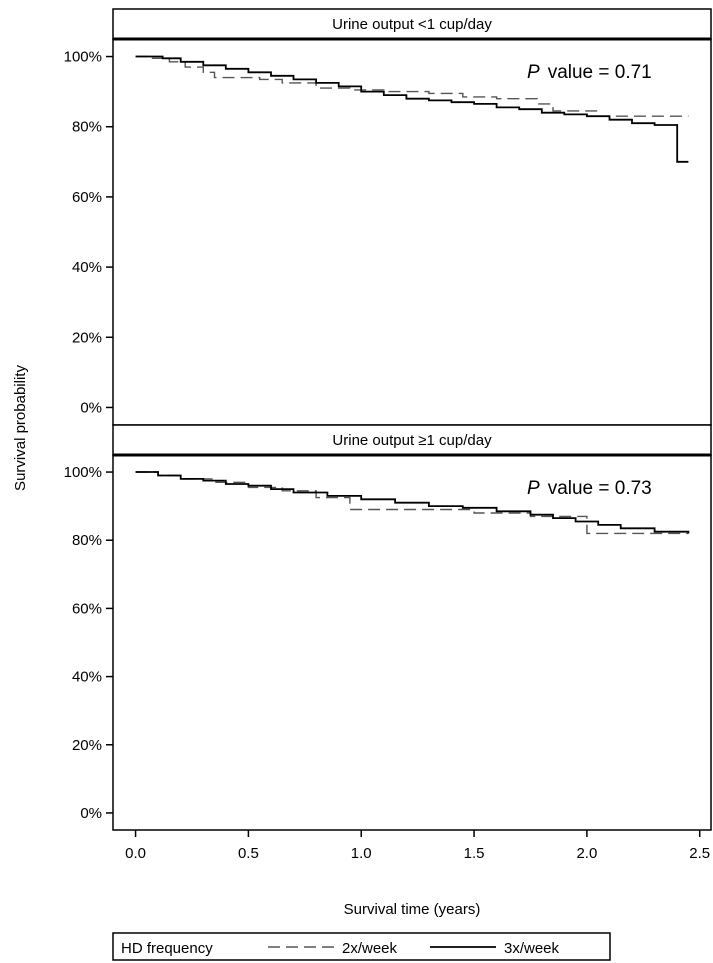 This screenshot has width=713, height=963. What do you see at coordinates (699, 853) in the screenshot?
I see `x-tick-label: 2.5` at bounding box center [699, 853].